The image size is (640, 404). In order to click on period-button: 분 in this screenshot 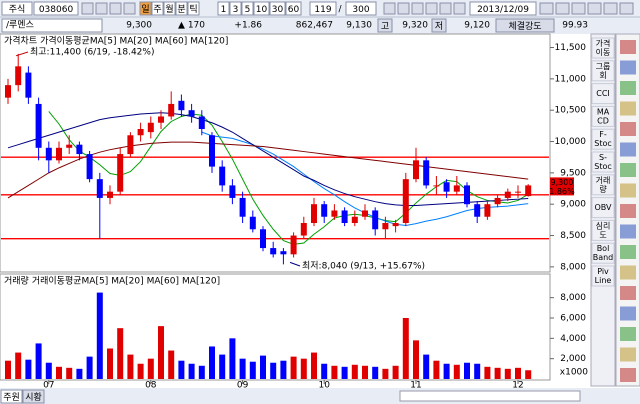, I will do `click(181, 9)`.